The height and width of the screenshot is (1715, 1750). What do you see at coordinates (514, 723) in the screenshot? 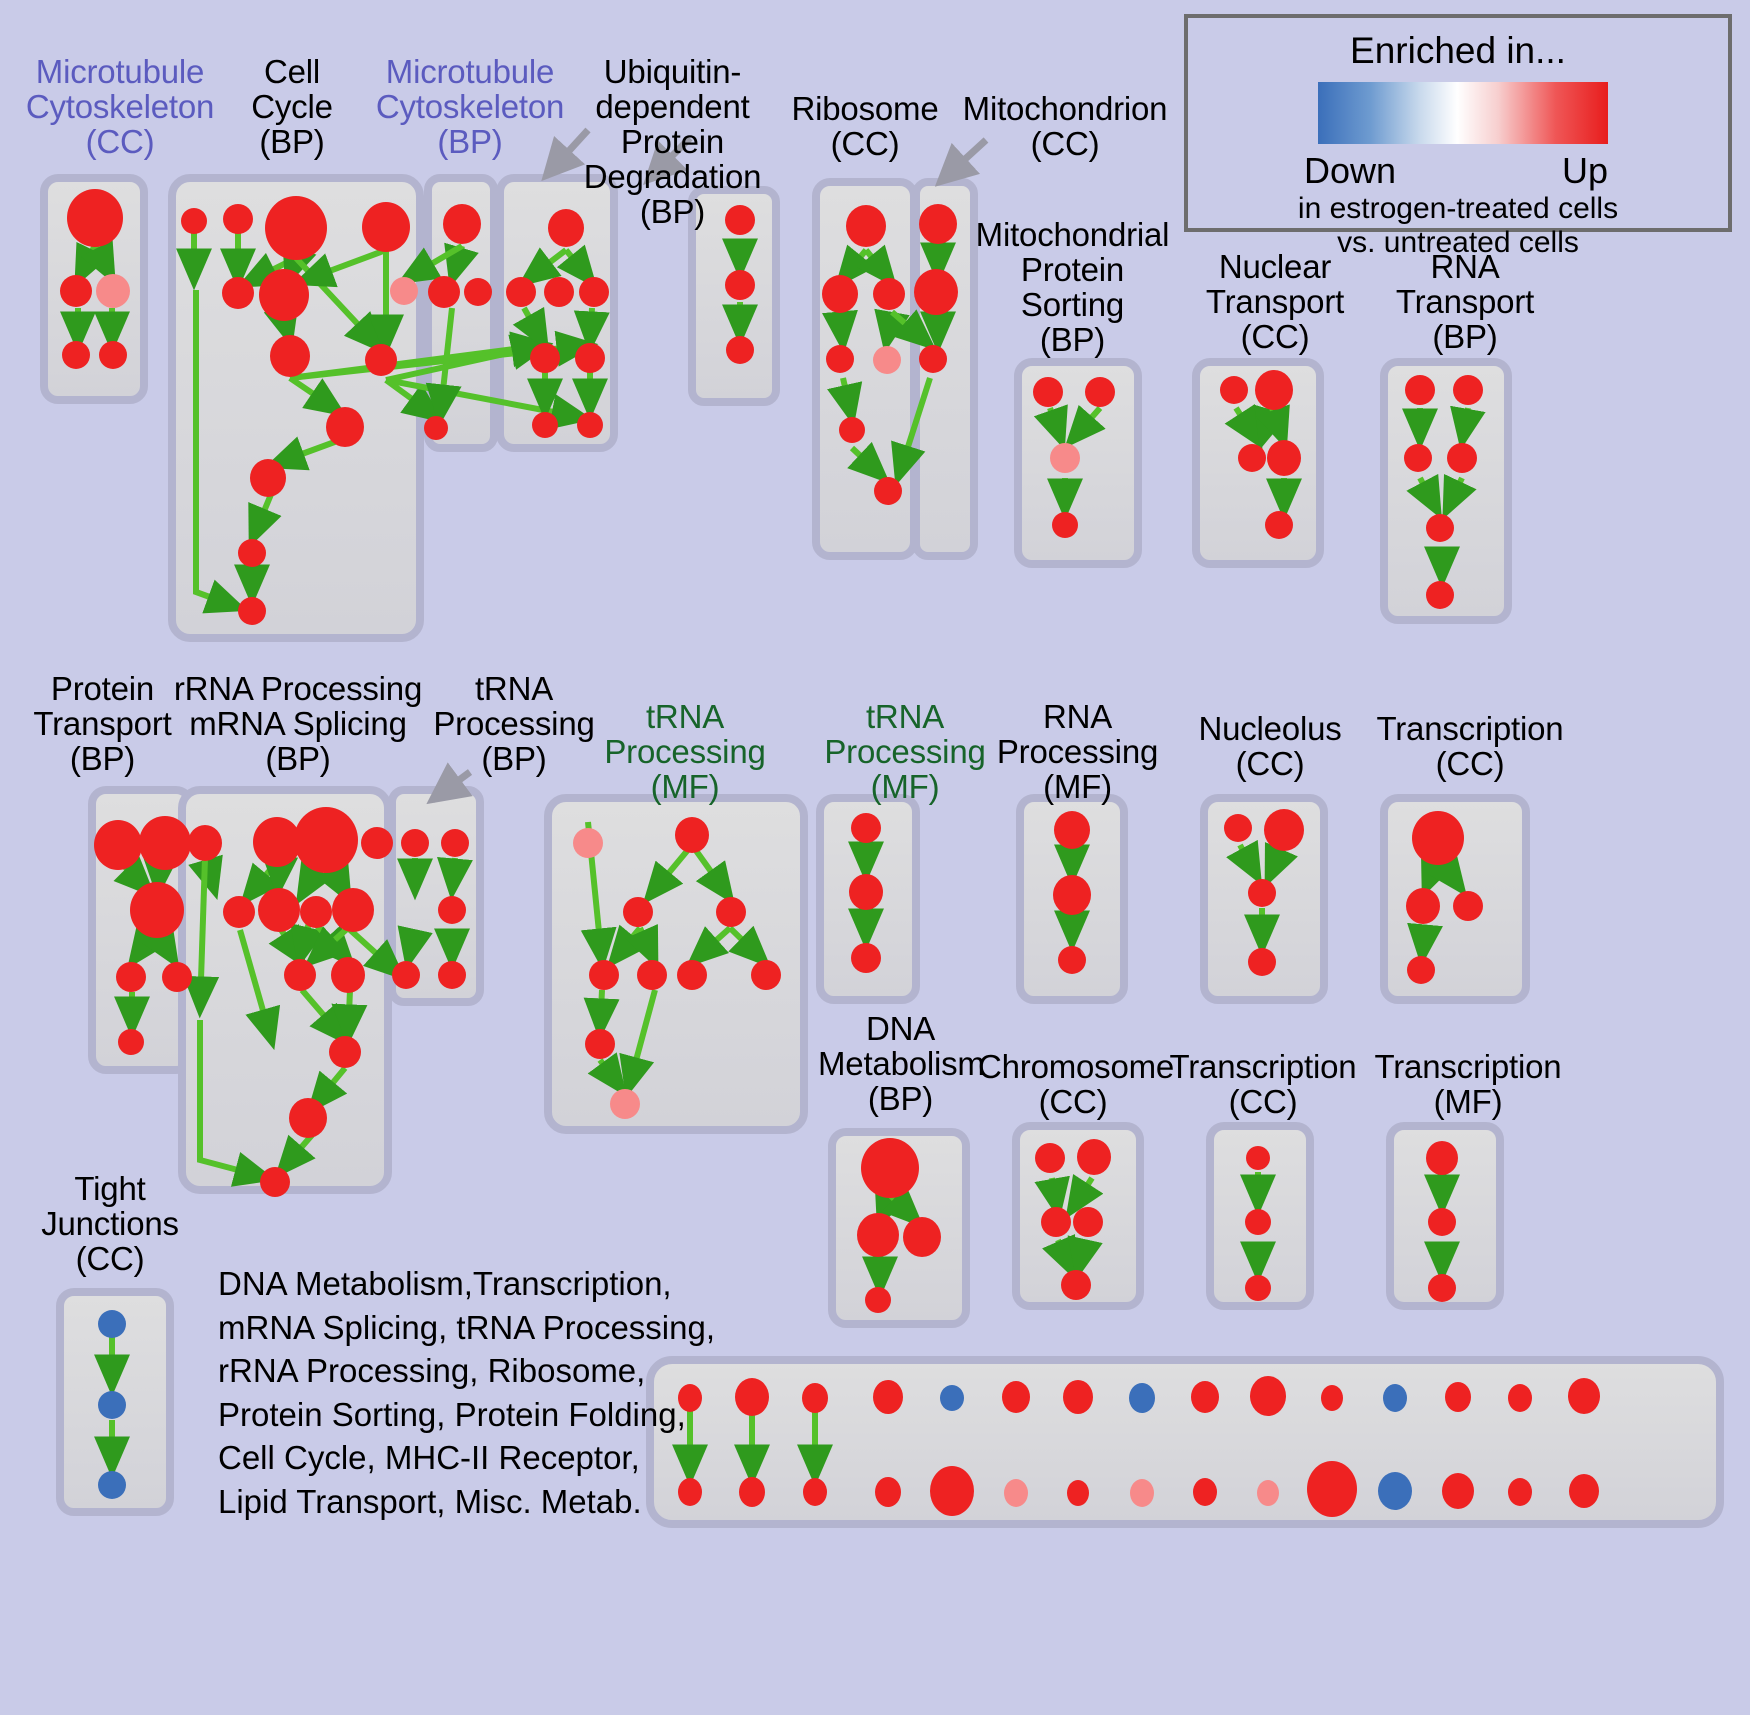
I see `cluster-label-trna-processing-bp: tRNA Processing (BP)` at bounding box center [514, 723].